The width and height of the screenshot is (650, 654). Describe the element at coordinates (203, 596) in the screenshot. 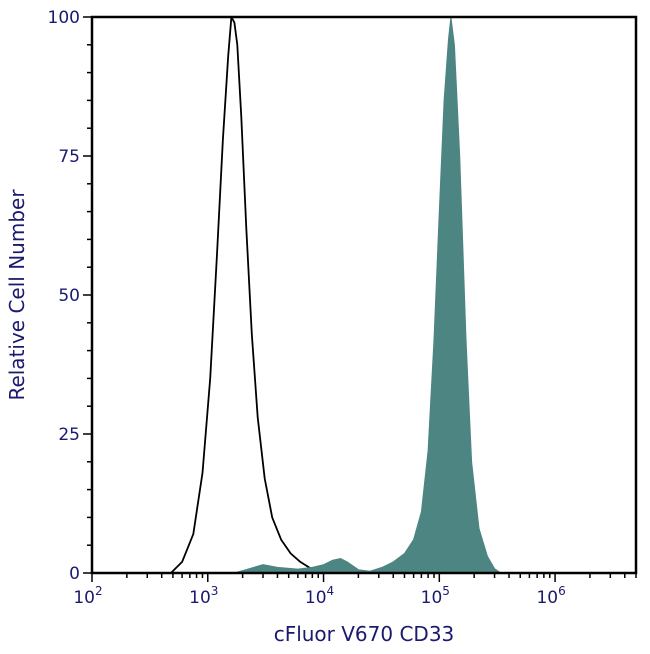

I see `x-tick-label: 10³` at that location.